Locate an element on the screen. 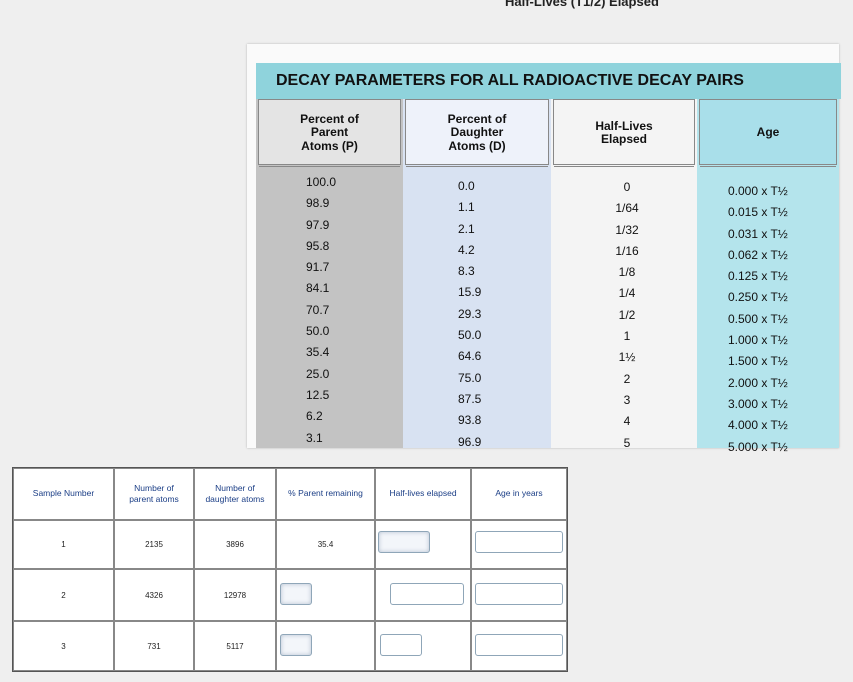 This screenshot has width=853, height=682. age-header-cell: Age is located at coordinates (768, 133).